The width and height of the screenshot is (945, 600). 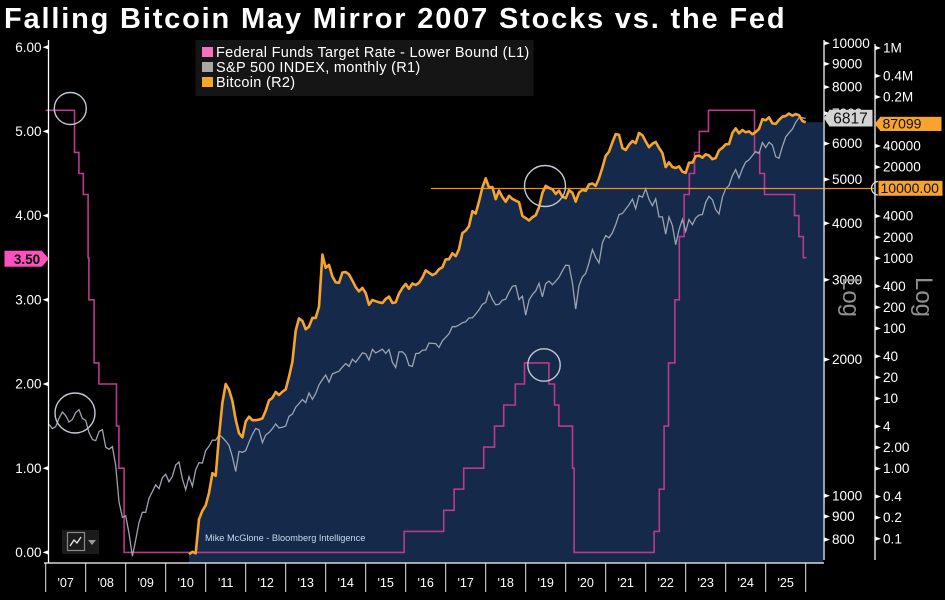 I want to click on svg-text:Mike McGlone - Bloomberg Intel: Mike McGlone - Bloomberg Intelligence, so click(x=285, y=538).